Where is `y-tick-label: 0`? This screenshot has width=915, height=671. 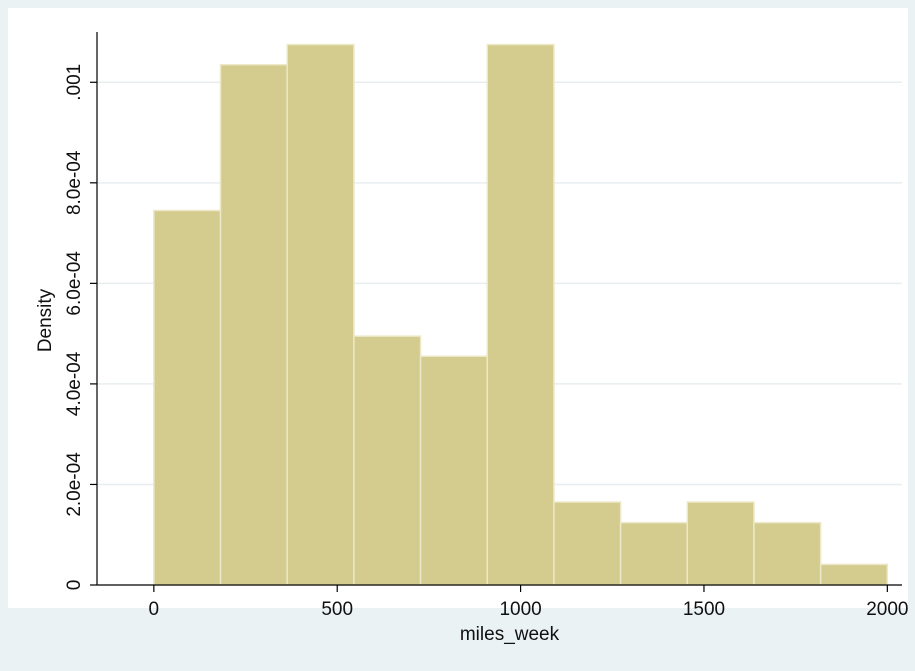
y-tick-label: 0 is located at coordinates (74, 585).